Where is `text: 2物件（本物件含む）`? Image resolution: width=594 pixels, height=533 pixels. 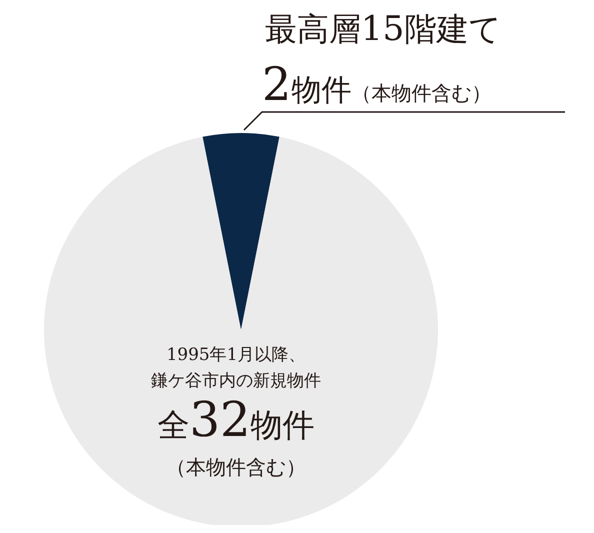 text: 2物件（本物件含む） is located at coordinates (377, 84).